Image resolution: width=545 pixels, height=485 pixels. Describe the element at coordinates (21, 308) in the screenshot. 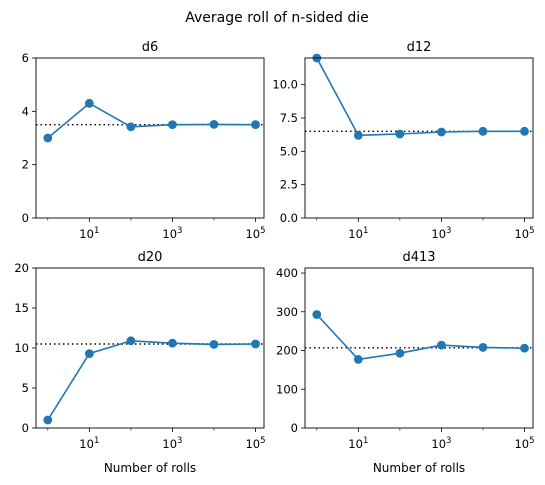

I see `y-tick-label: 15` at that location.